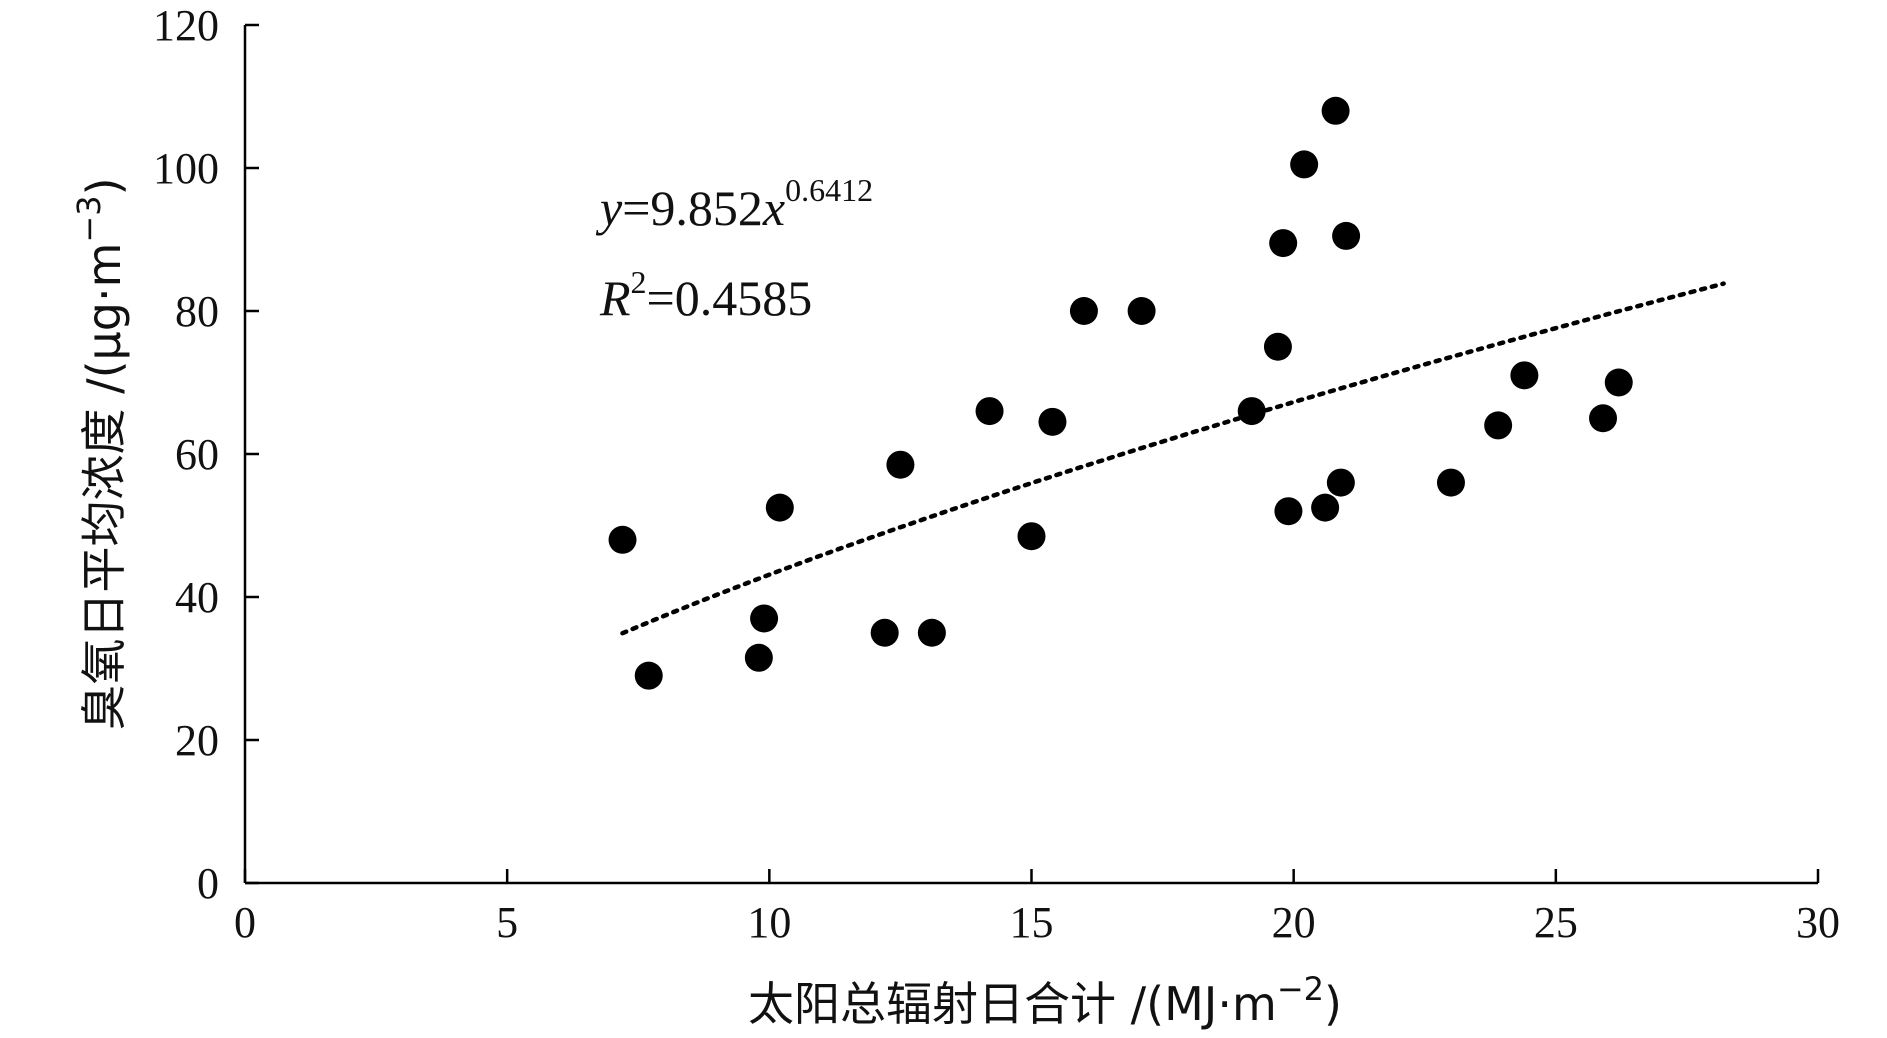 The height and width of the screenshot is (1038, 1887). I want to click on y-tick-label: 0, so click(208, 883).